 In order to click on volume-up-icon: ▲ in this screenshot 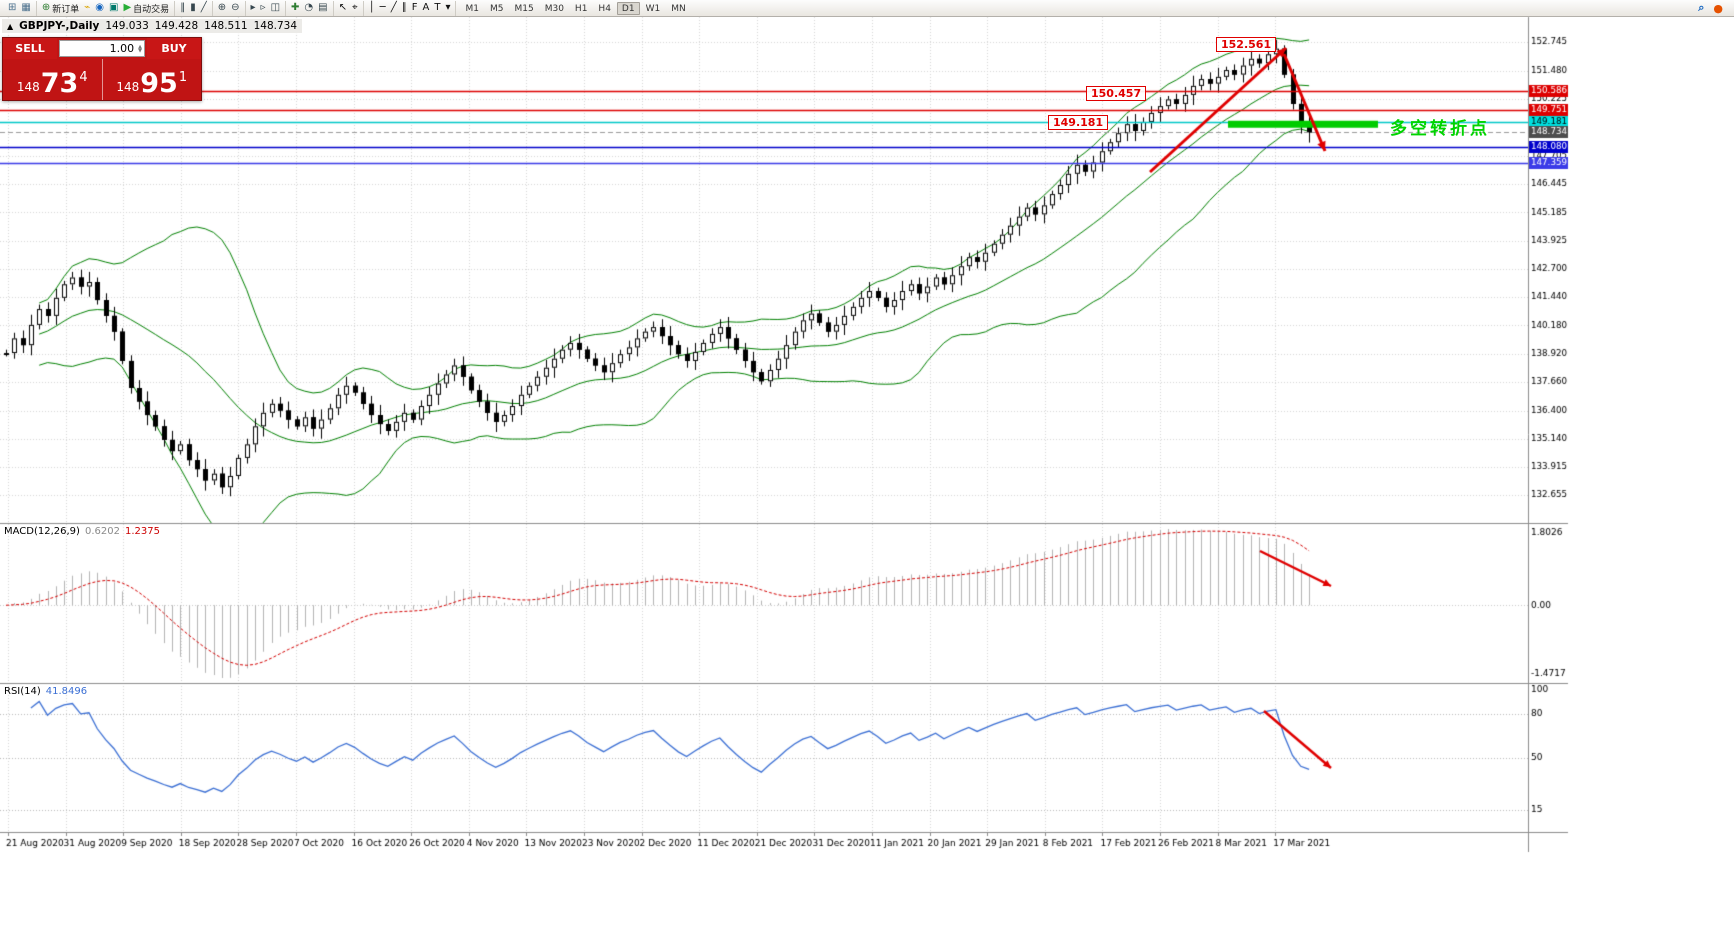, I will do `click(140, 46)`.